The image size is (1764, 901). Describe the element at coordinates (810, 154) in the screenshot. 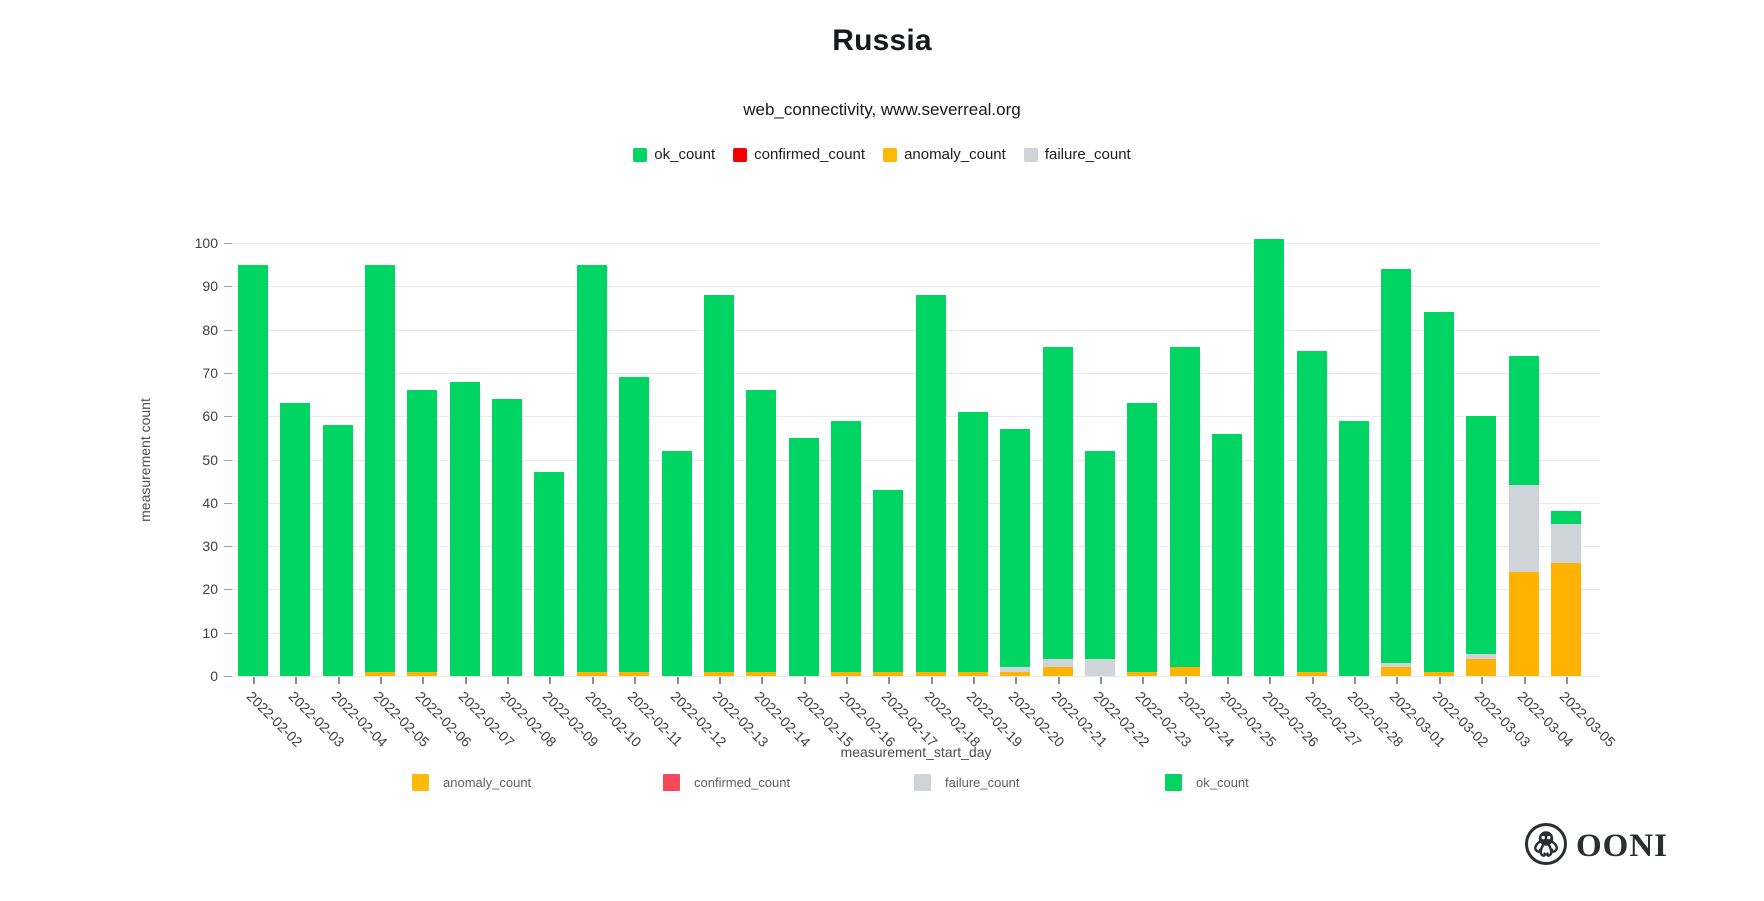

I see `legend-label: confirmed_count` at that location.